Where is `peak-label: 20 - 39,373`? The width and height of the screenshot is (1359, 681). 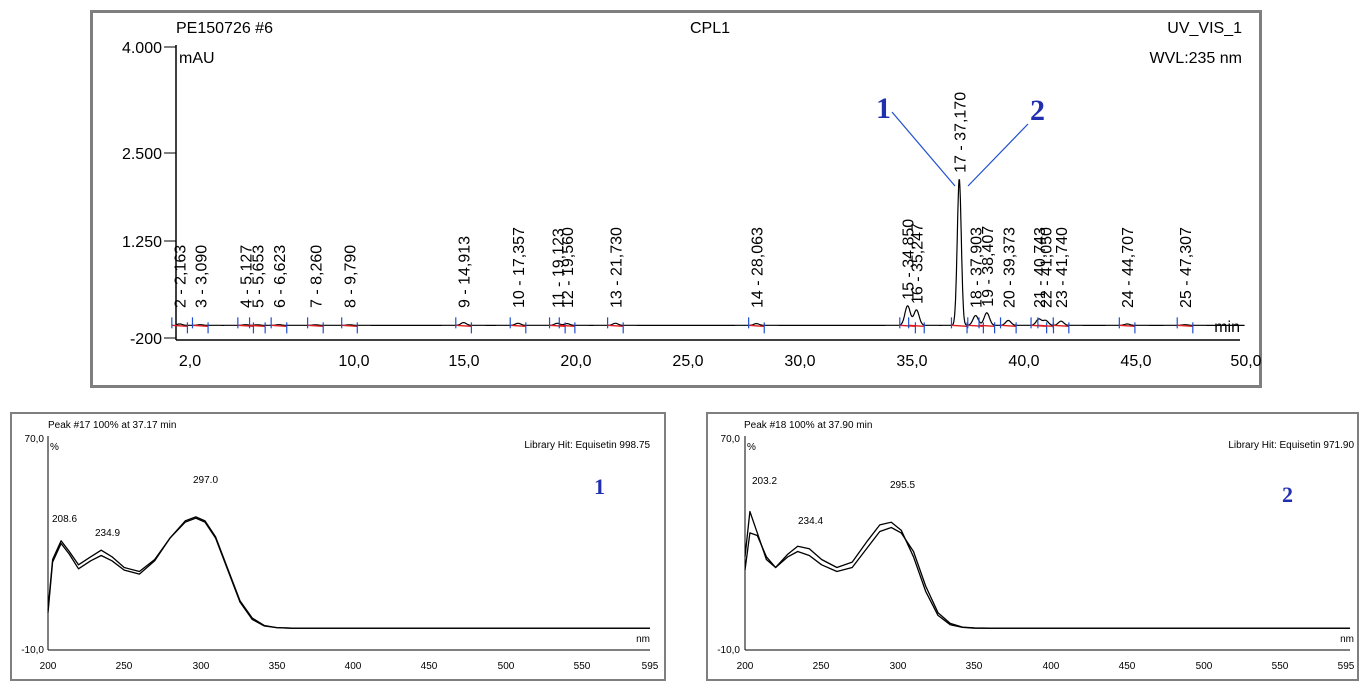 peak-label: 20 - 39,373 is located at coordinates (1009, 267).